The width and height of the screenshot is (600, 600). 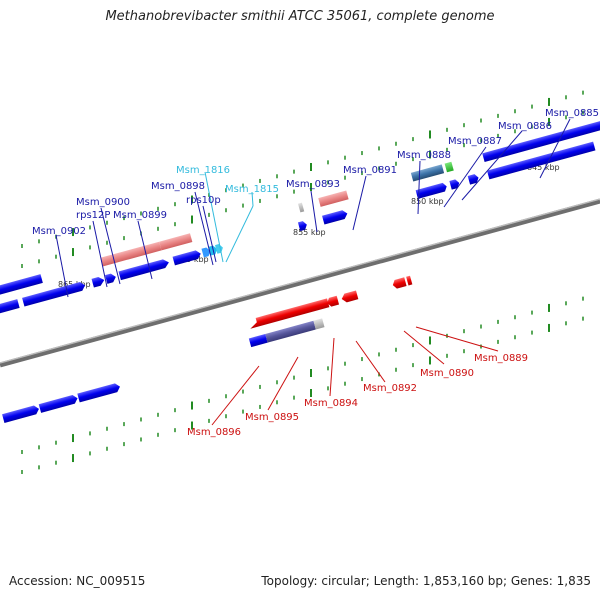 What do you see at coordinates (370, 170) in the screenshot?
I see `label-Msm_0891: Msm_0891` at bounding box center [370, 170].